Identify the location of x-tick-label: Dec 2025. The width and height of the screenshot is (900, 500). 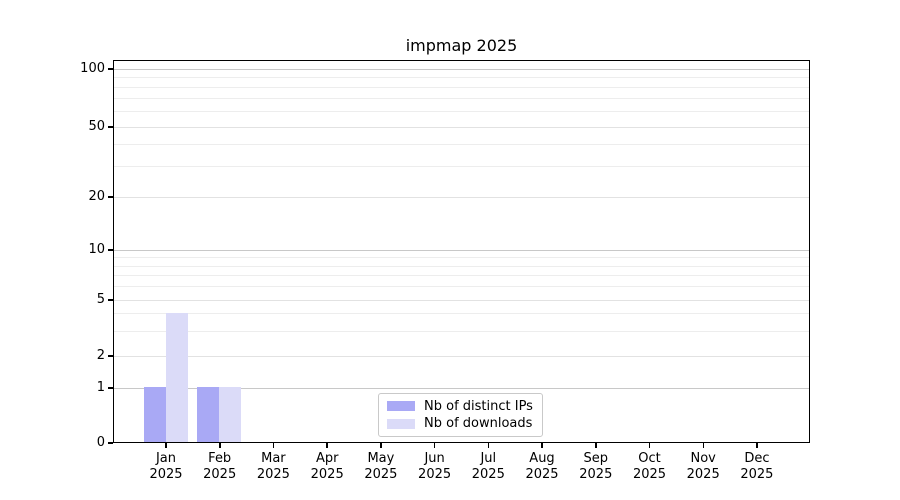
(757, 466).